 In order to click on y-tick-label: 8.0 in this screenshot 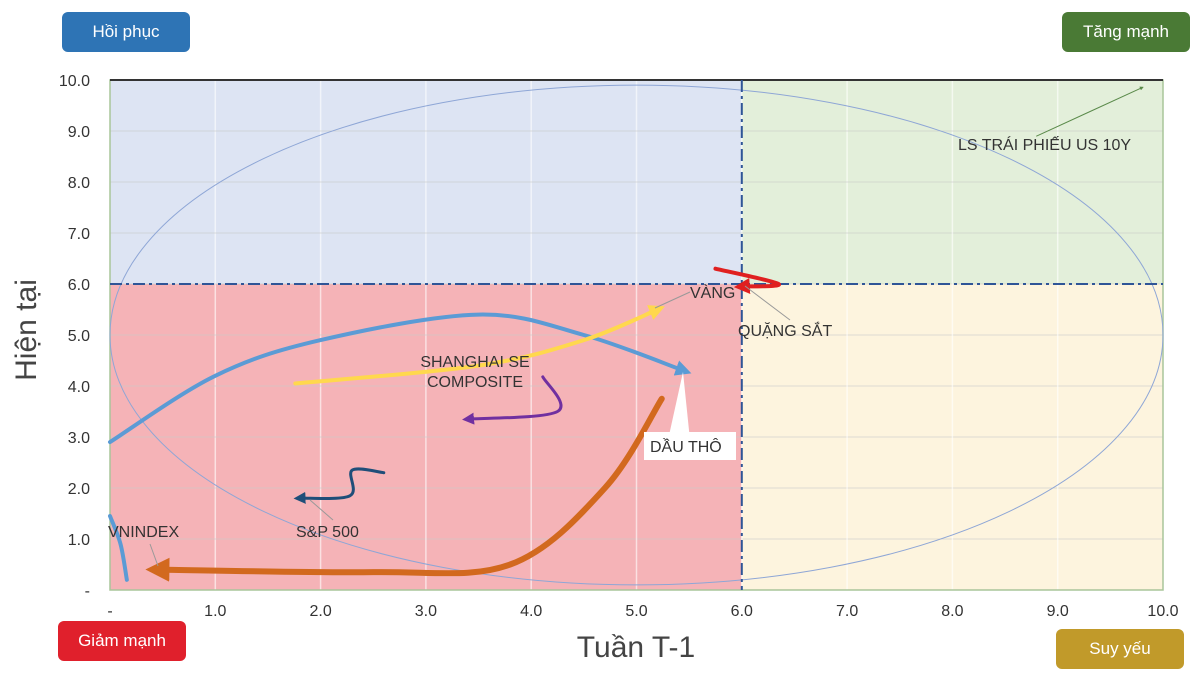, I will do `click(79, 183)`.